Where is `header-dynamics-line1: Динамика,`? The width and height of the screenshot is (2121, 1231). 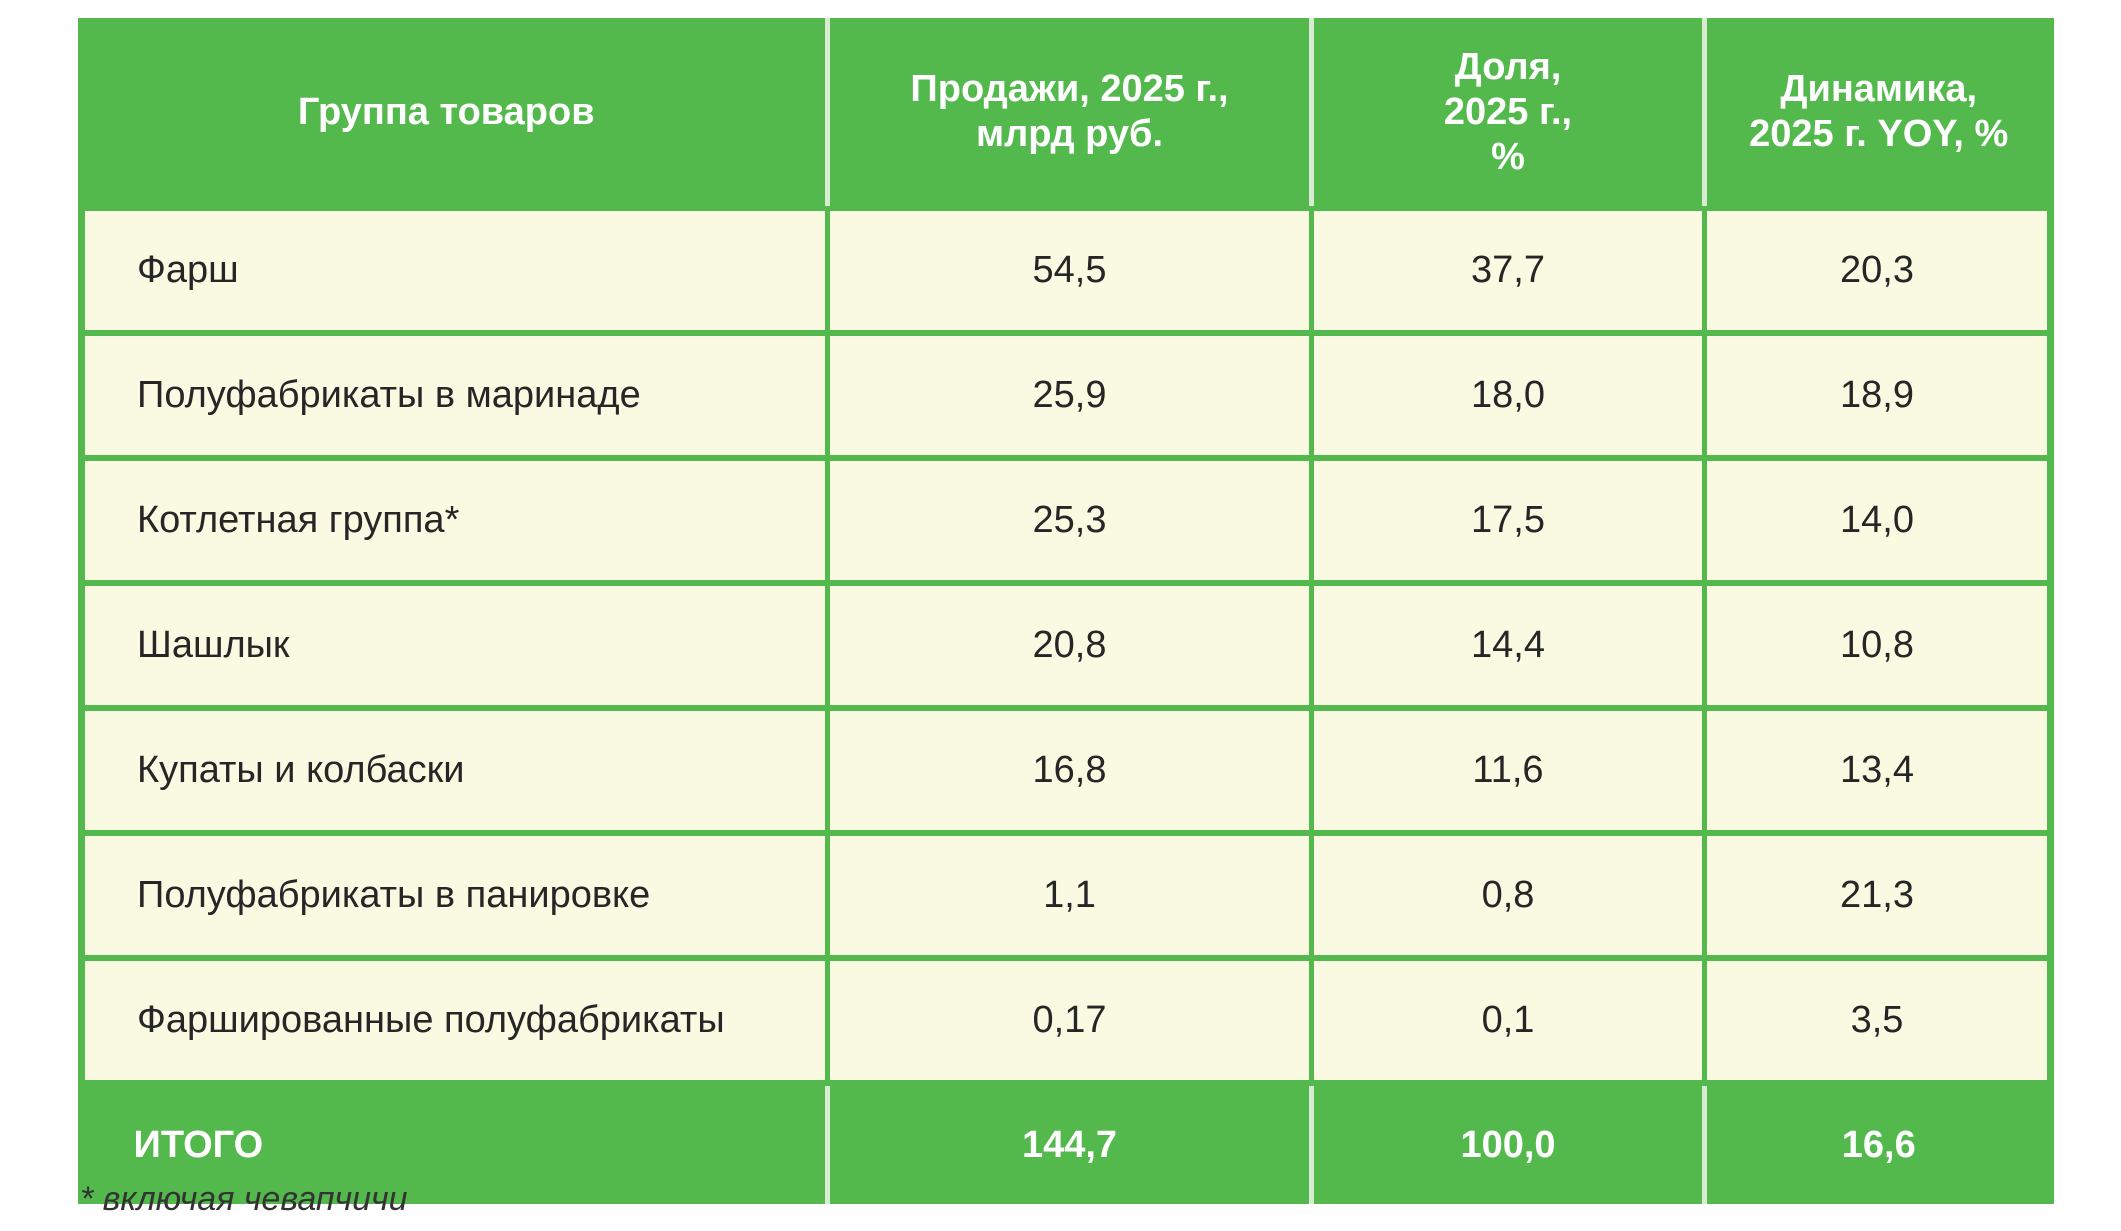
header-dynamics-line1: Динамика, is located at coordinates (1879, 89).